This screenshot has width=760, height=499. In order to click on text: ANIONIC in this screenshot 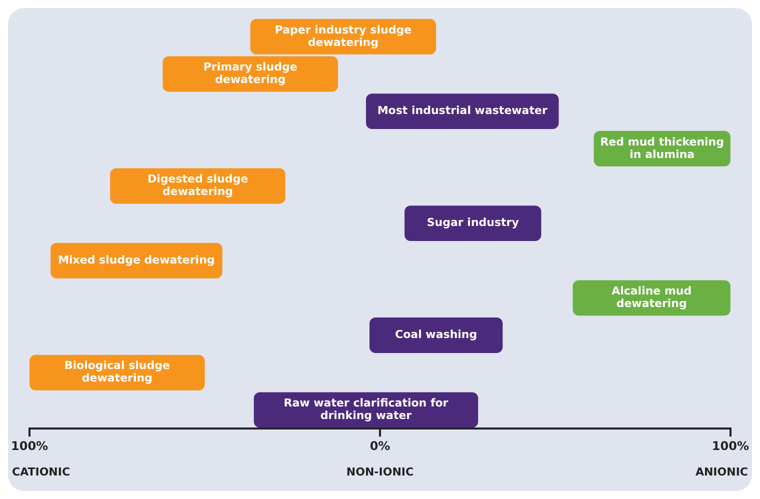, I will do `click(721, 471)`.